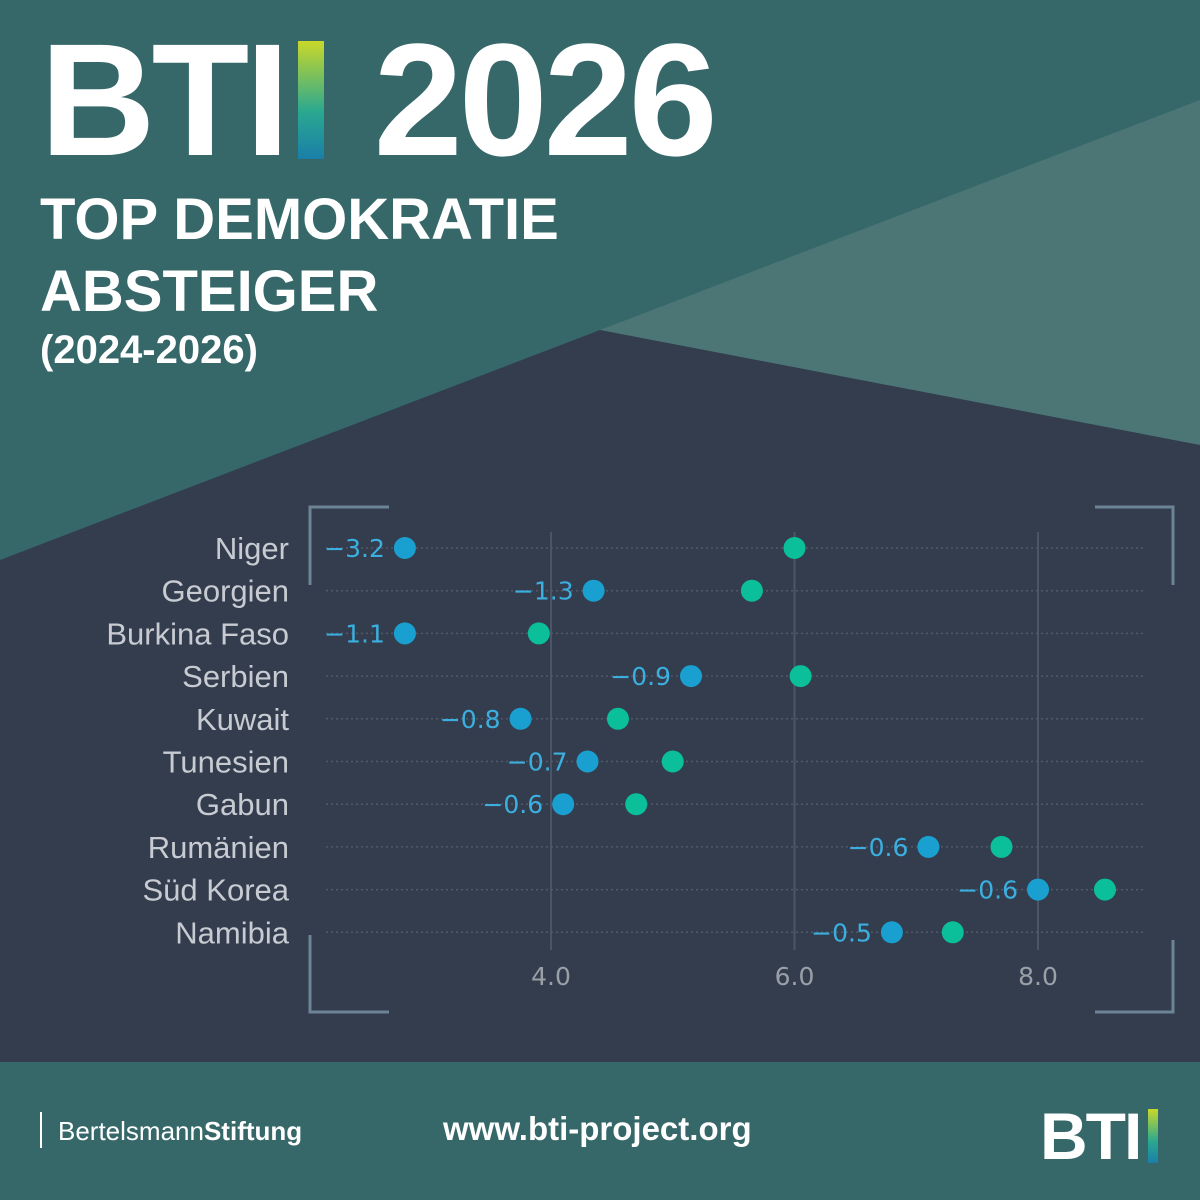 The image size is (1200, 1200). What do you see at coordinates (225, 591) in the screenshot?
I see `country-label: Georgien` at bounding box center [225, 591].